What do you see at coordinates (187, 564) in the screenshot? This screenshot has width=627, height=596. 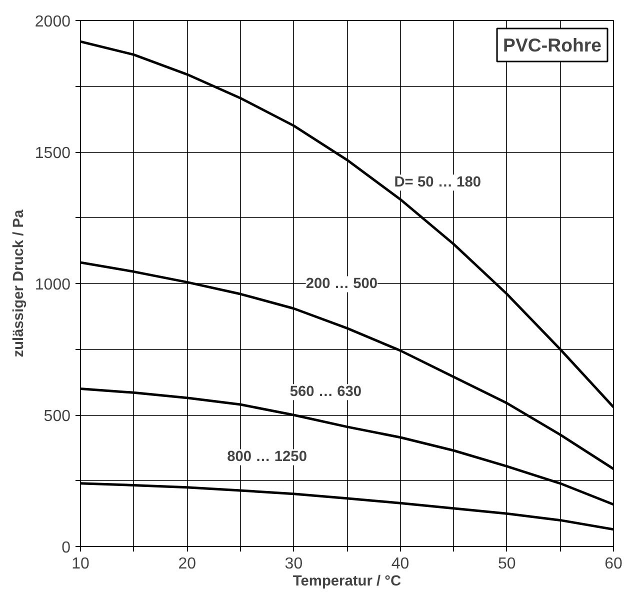 I see `x-tick-label: 20` at bounding box center [187, 564].